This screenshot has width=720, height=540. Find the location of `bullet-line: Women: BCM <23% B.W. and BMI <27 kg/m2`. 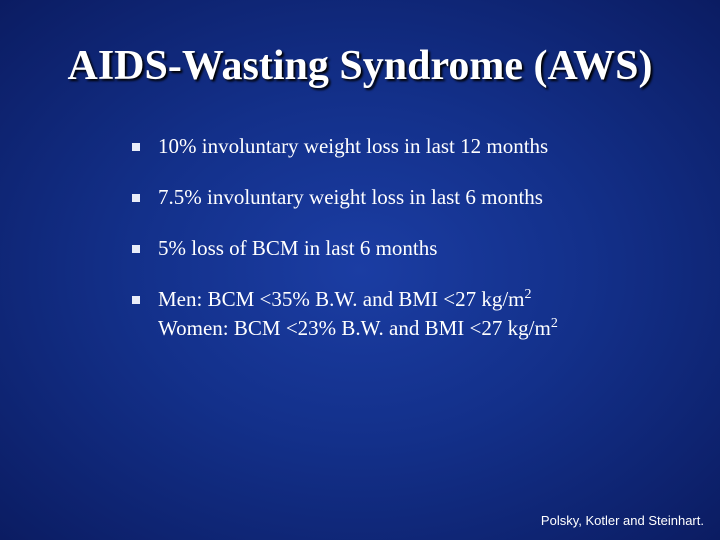

bullet-line: Women: BCM <23% B.W. and BMI <27 kg/m2 is located at coordinates (434, 328).